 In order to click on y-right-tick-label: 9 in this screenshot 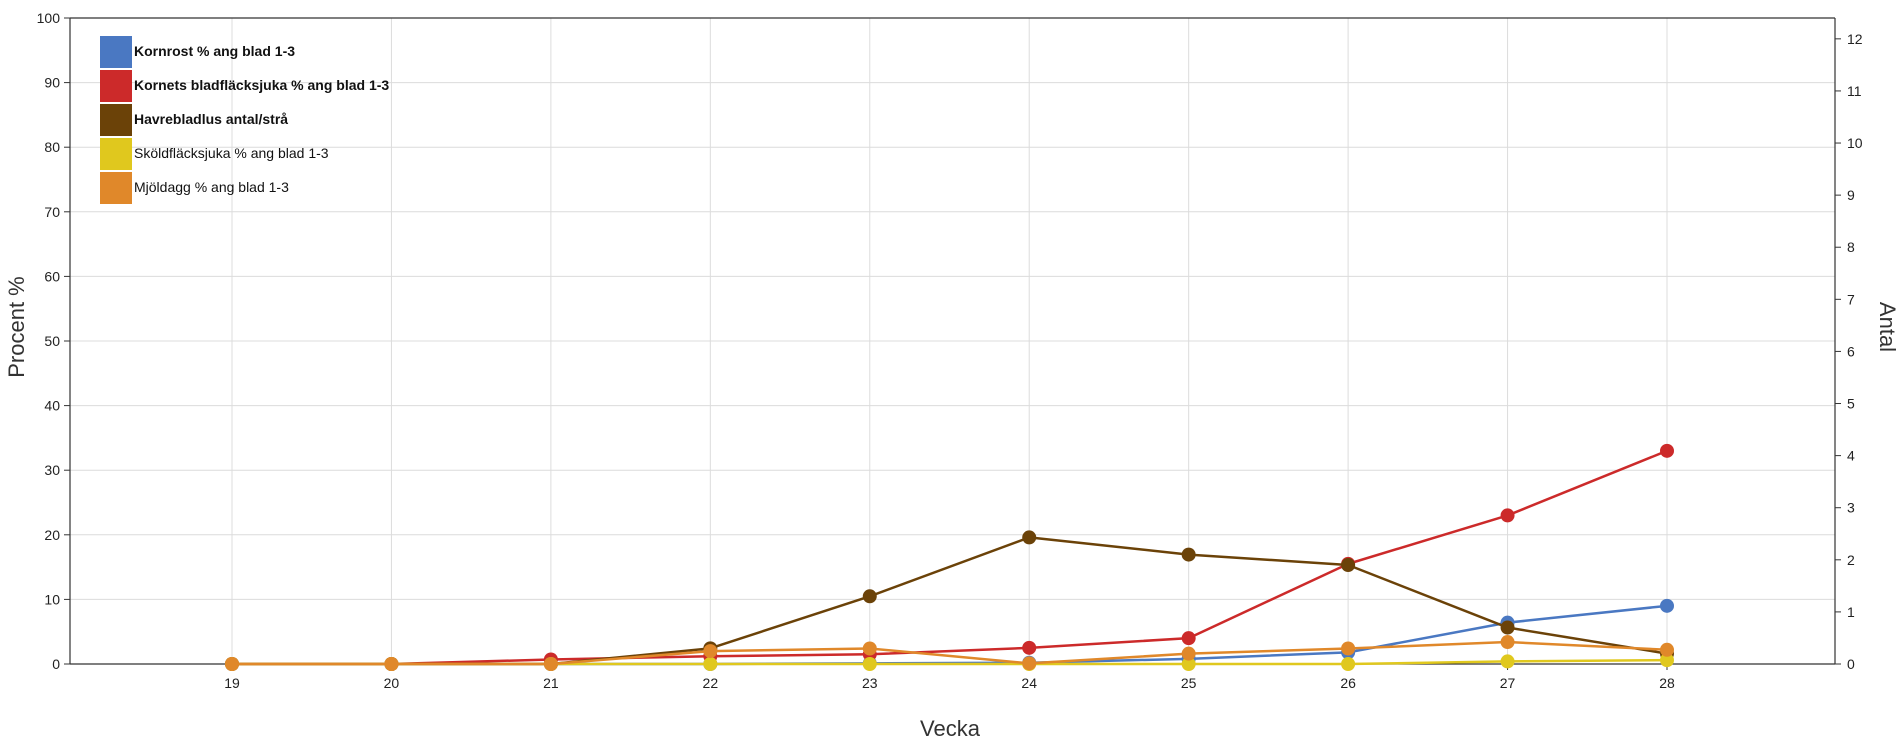, I will do `click(1851, 195)`.